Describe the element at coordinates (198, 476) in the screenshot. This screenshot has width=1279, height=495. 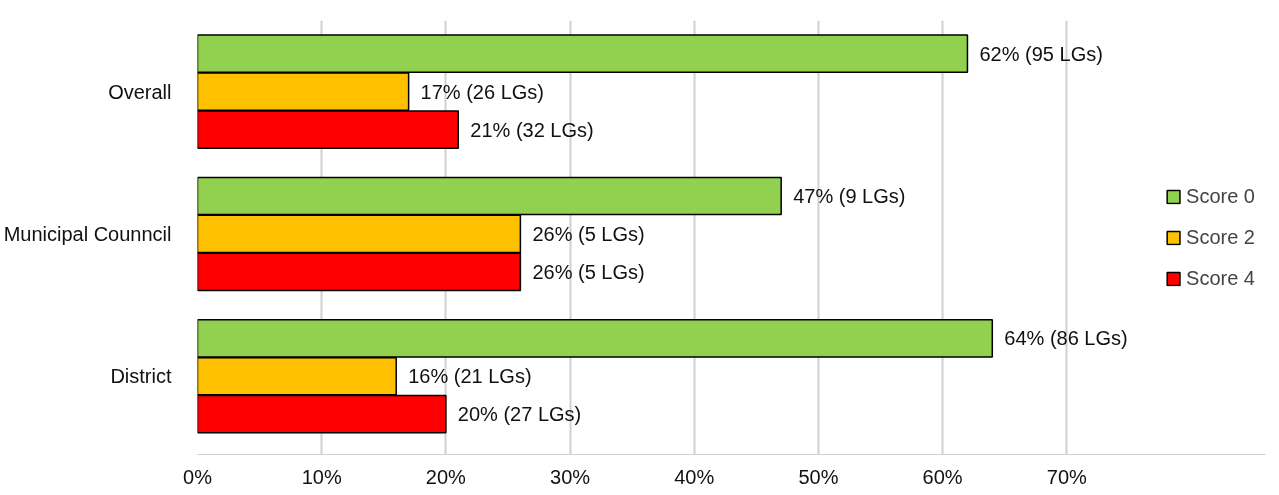
I see `x-tick-label: 0%` at that location.